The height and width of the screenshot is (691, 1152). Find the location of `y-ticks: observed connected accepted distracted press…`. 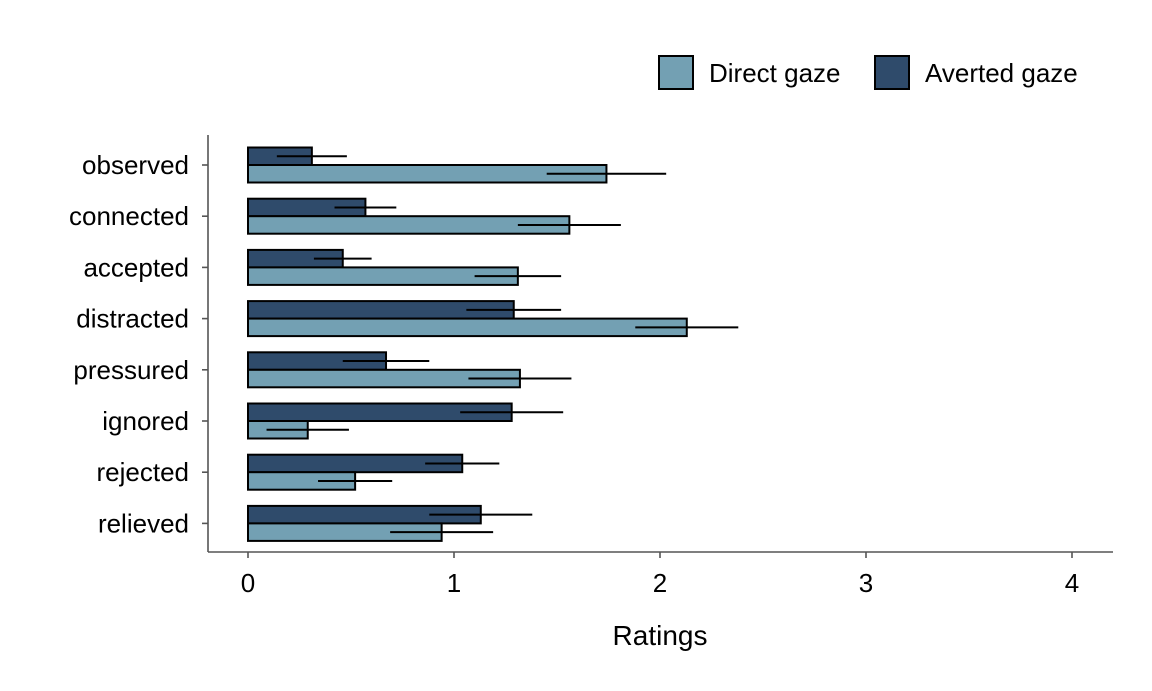

y-ticks: observed connected accepted distracted press… is located at coordinates (138, 344).